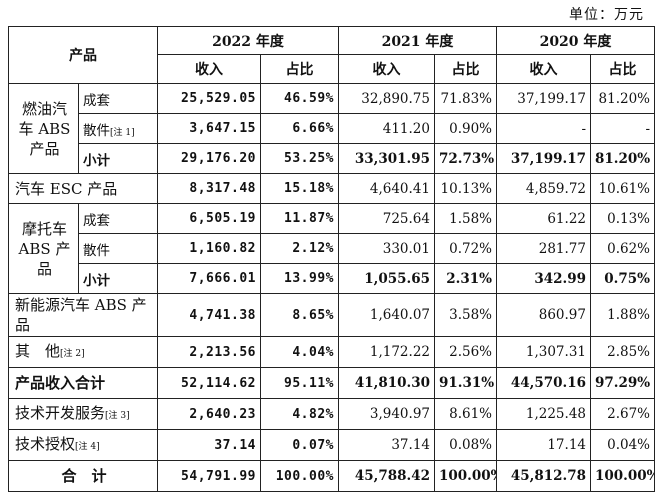 This screenshot has height=504, width=660. I want to click on header-2020: 2020 年度, so click(575, 40).